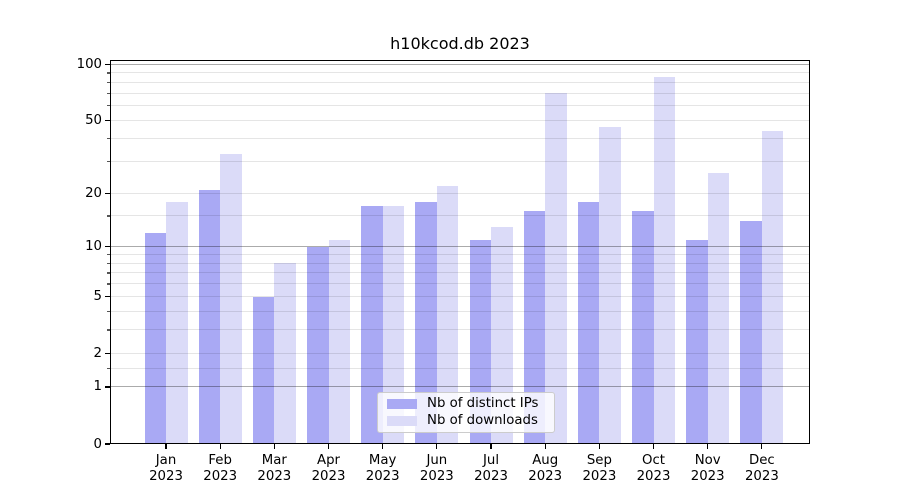 Image resolution: width=900 pixels, height=500 pixels. What do you see at coordinates (697, 341) in the screenshot?
I see `bar-distinct-ips-nov` at bounding box center [697, 341].